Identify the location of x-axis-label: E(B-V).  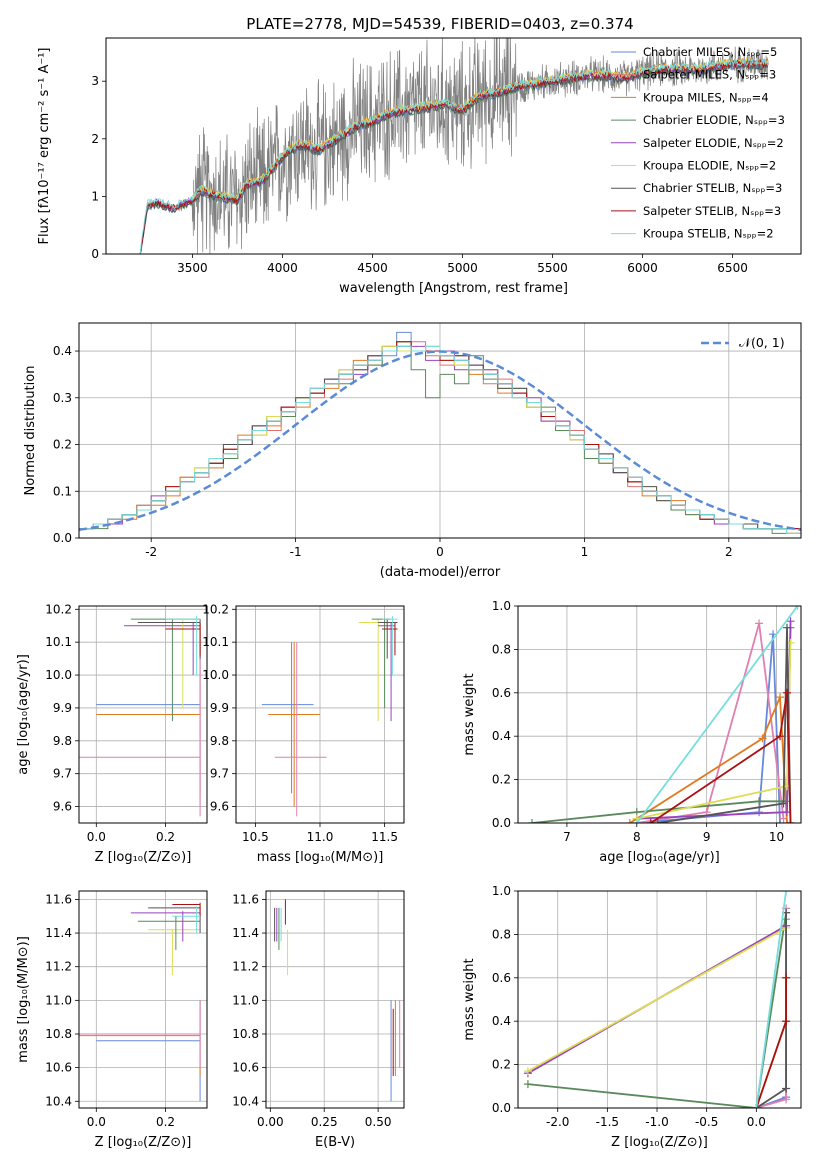
(335, 1142).